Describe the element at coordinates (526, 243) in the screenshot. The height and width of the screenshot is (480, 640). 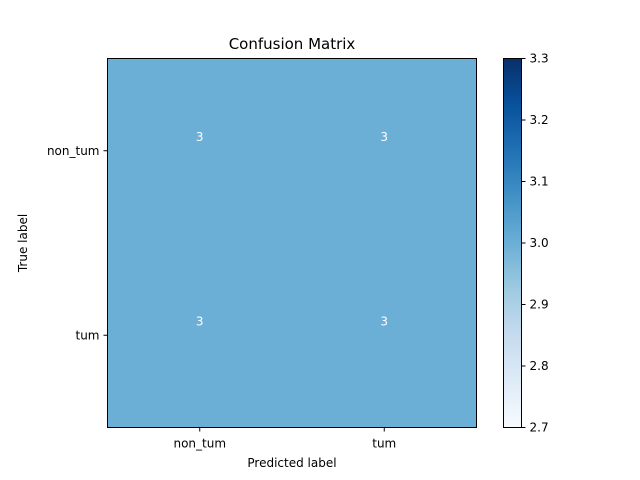
I see `colorbar: 2.7 2.8 2.9 3.0 3.1 3.2 3.3` at that location.